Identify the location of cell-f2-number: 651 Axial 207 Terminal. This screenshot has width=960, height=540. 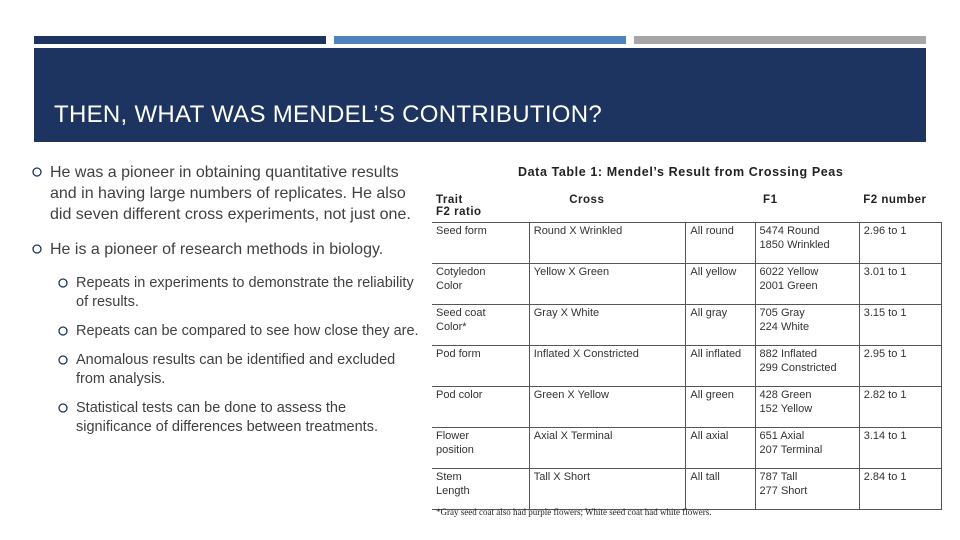
(807, 448).